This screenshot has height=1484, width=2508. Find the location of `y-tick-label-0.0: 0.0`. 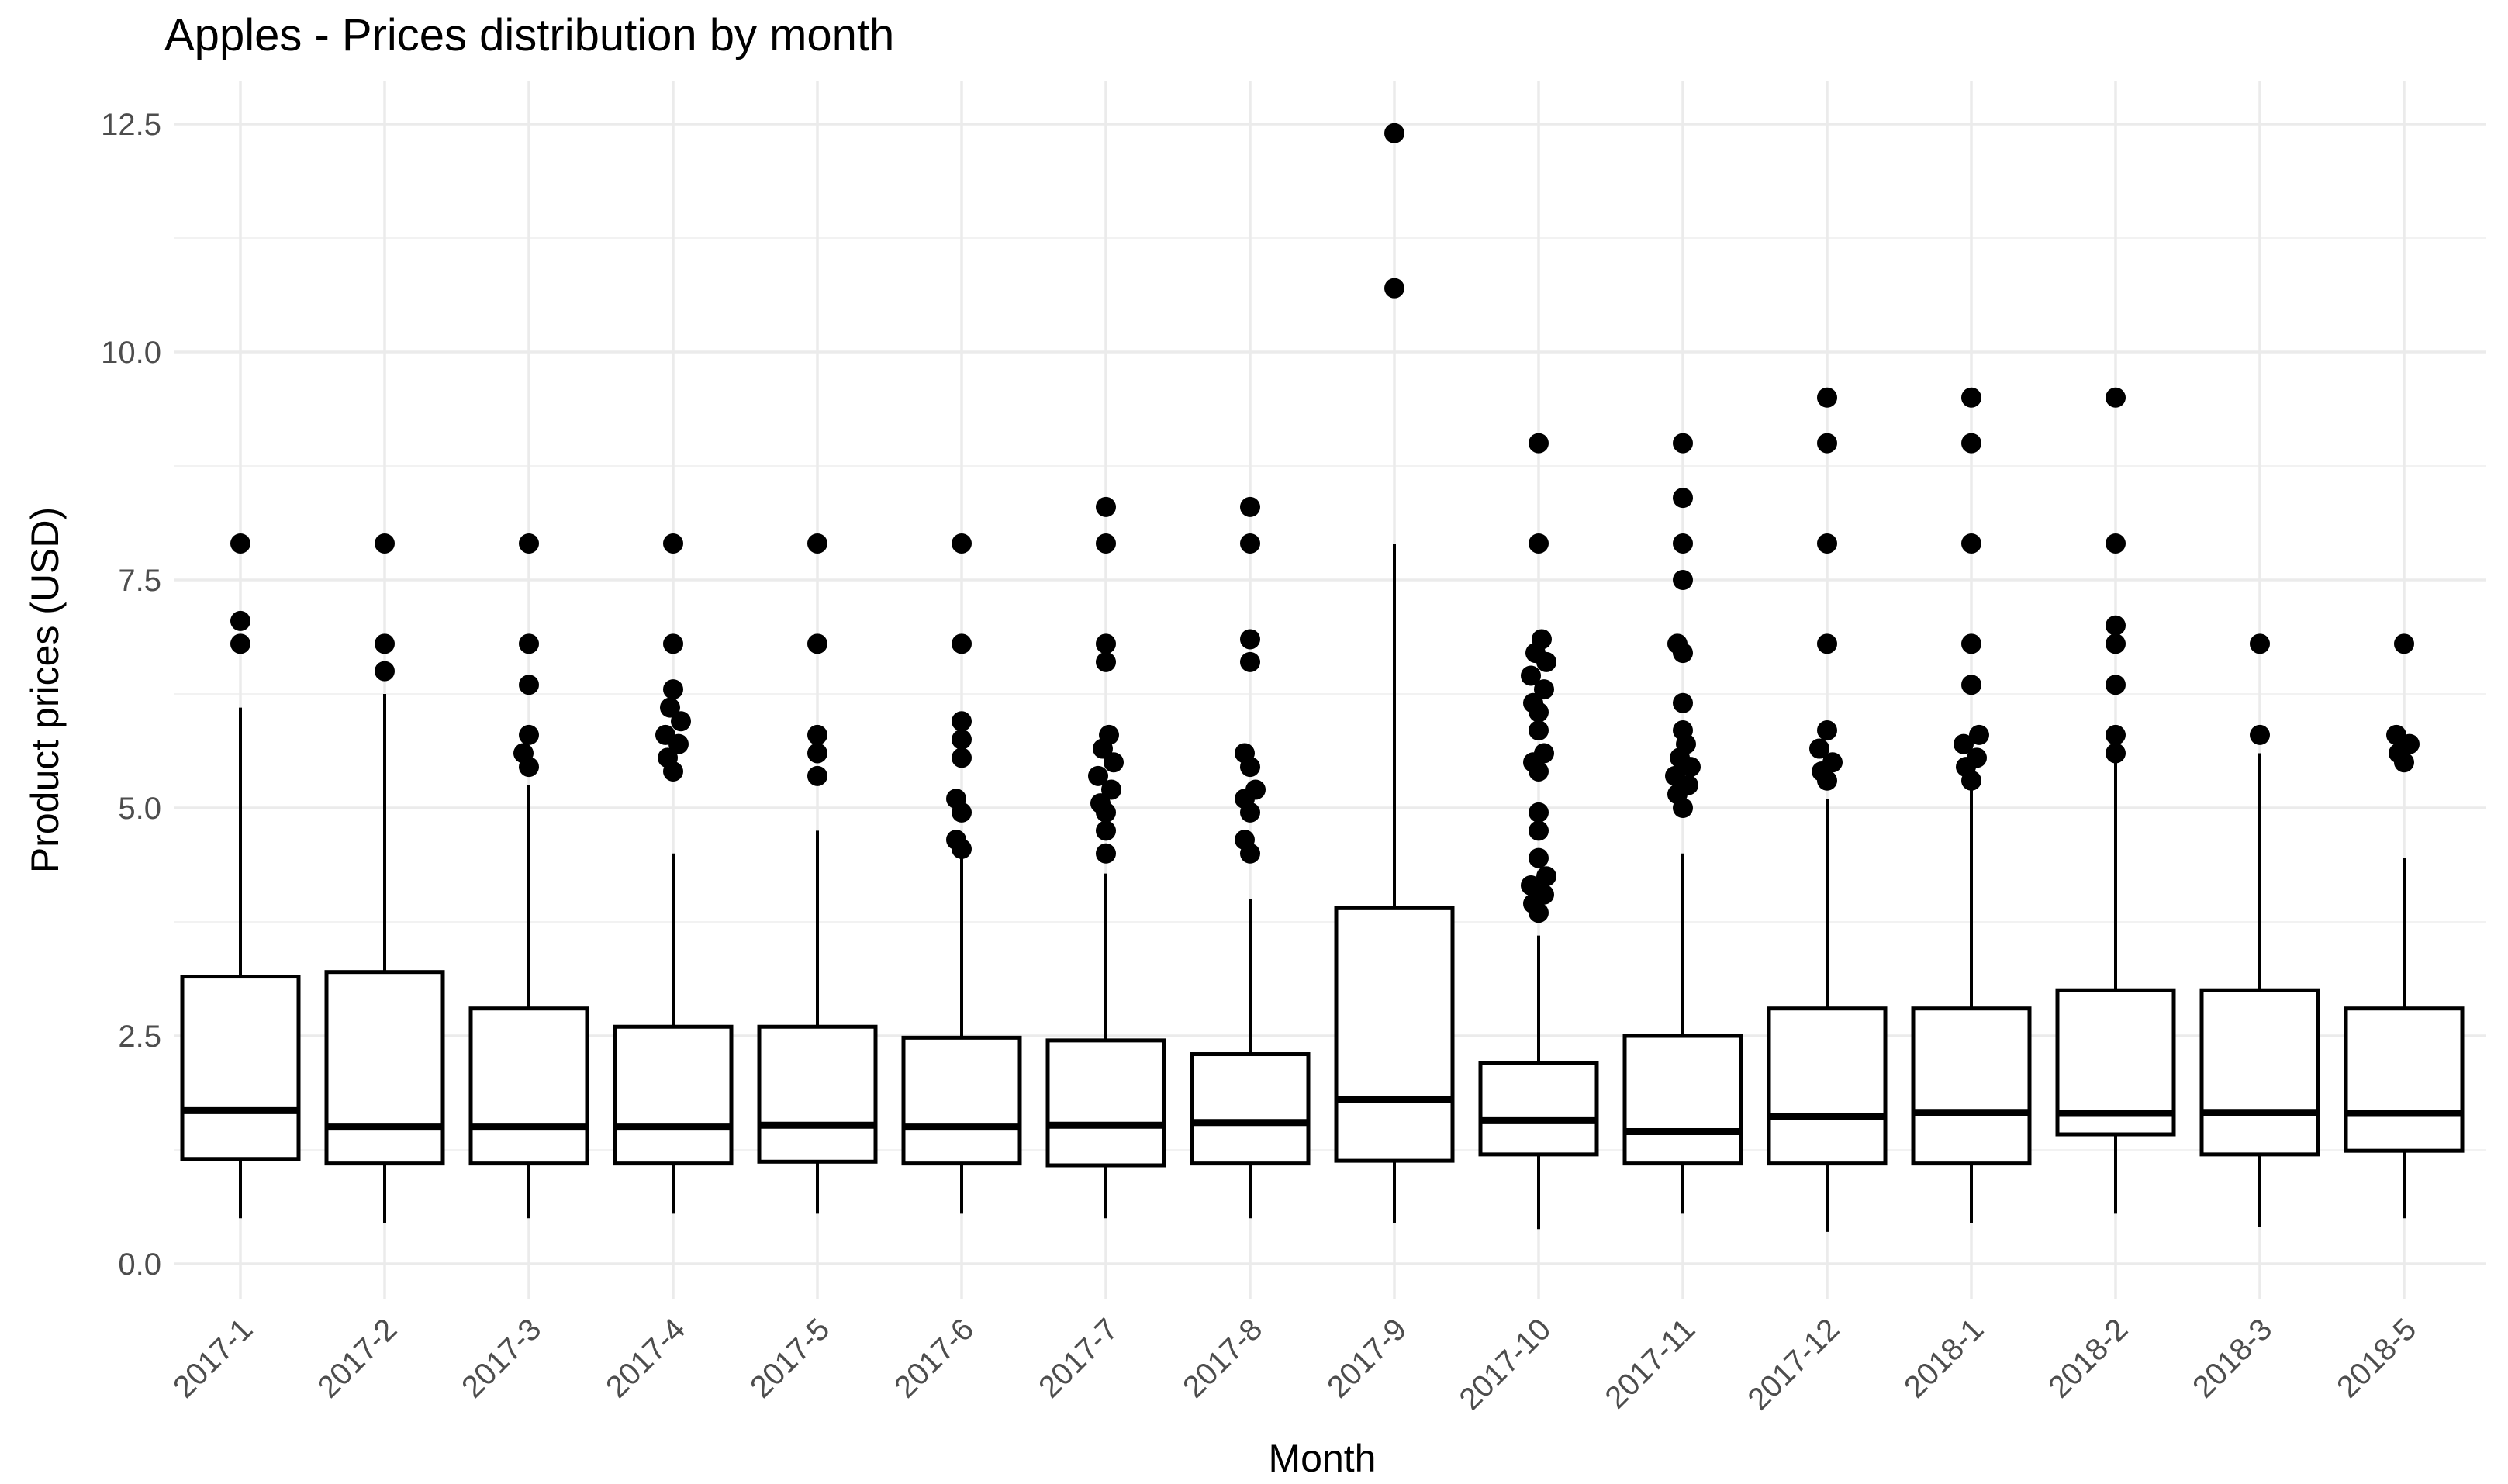

y-tick-label-0.0: 0.0 is located at coordinates (139, 1265).